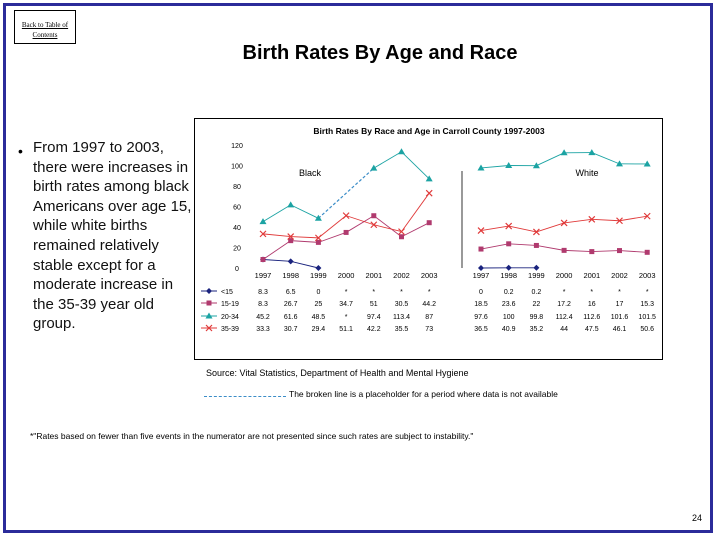 This screenshot has width=720, height=540. I want to click on data-label-black-a20_34: 113.4, so click(401, 317).